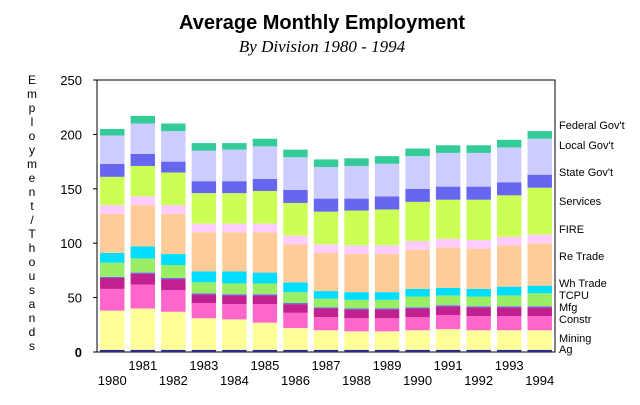  I want to click on legend-label: Services, so click(580, 202).